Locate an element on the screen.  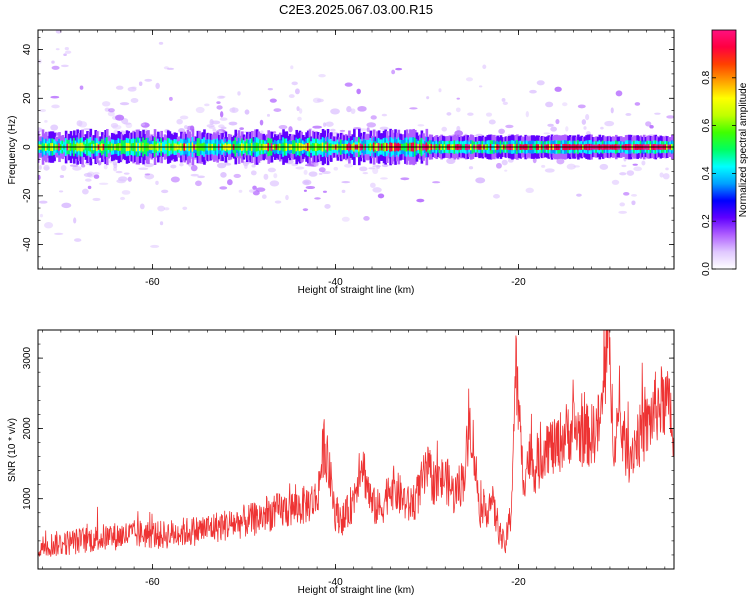
colorbar-tick-label: 0.4 is located at coordinates (706, 173).